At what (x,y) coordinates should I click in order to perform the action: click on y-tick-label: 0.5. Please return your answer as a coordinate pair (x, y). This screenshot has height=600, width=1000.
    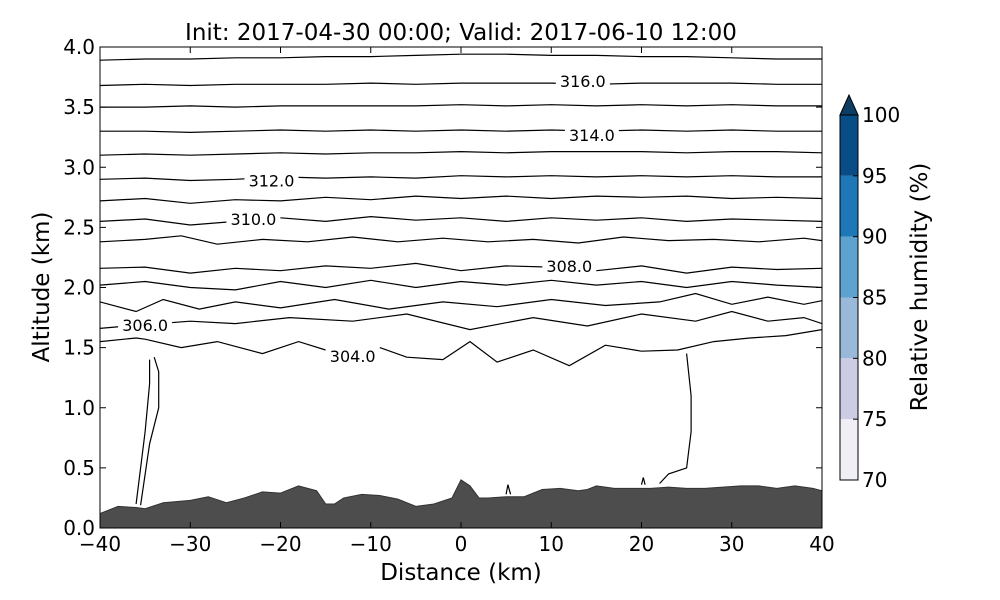
    Looking at the image, I should click on (79, 468).